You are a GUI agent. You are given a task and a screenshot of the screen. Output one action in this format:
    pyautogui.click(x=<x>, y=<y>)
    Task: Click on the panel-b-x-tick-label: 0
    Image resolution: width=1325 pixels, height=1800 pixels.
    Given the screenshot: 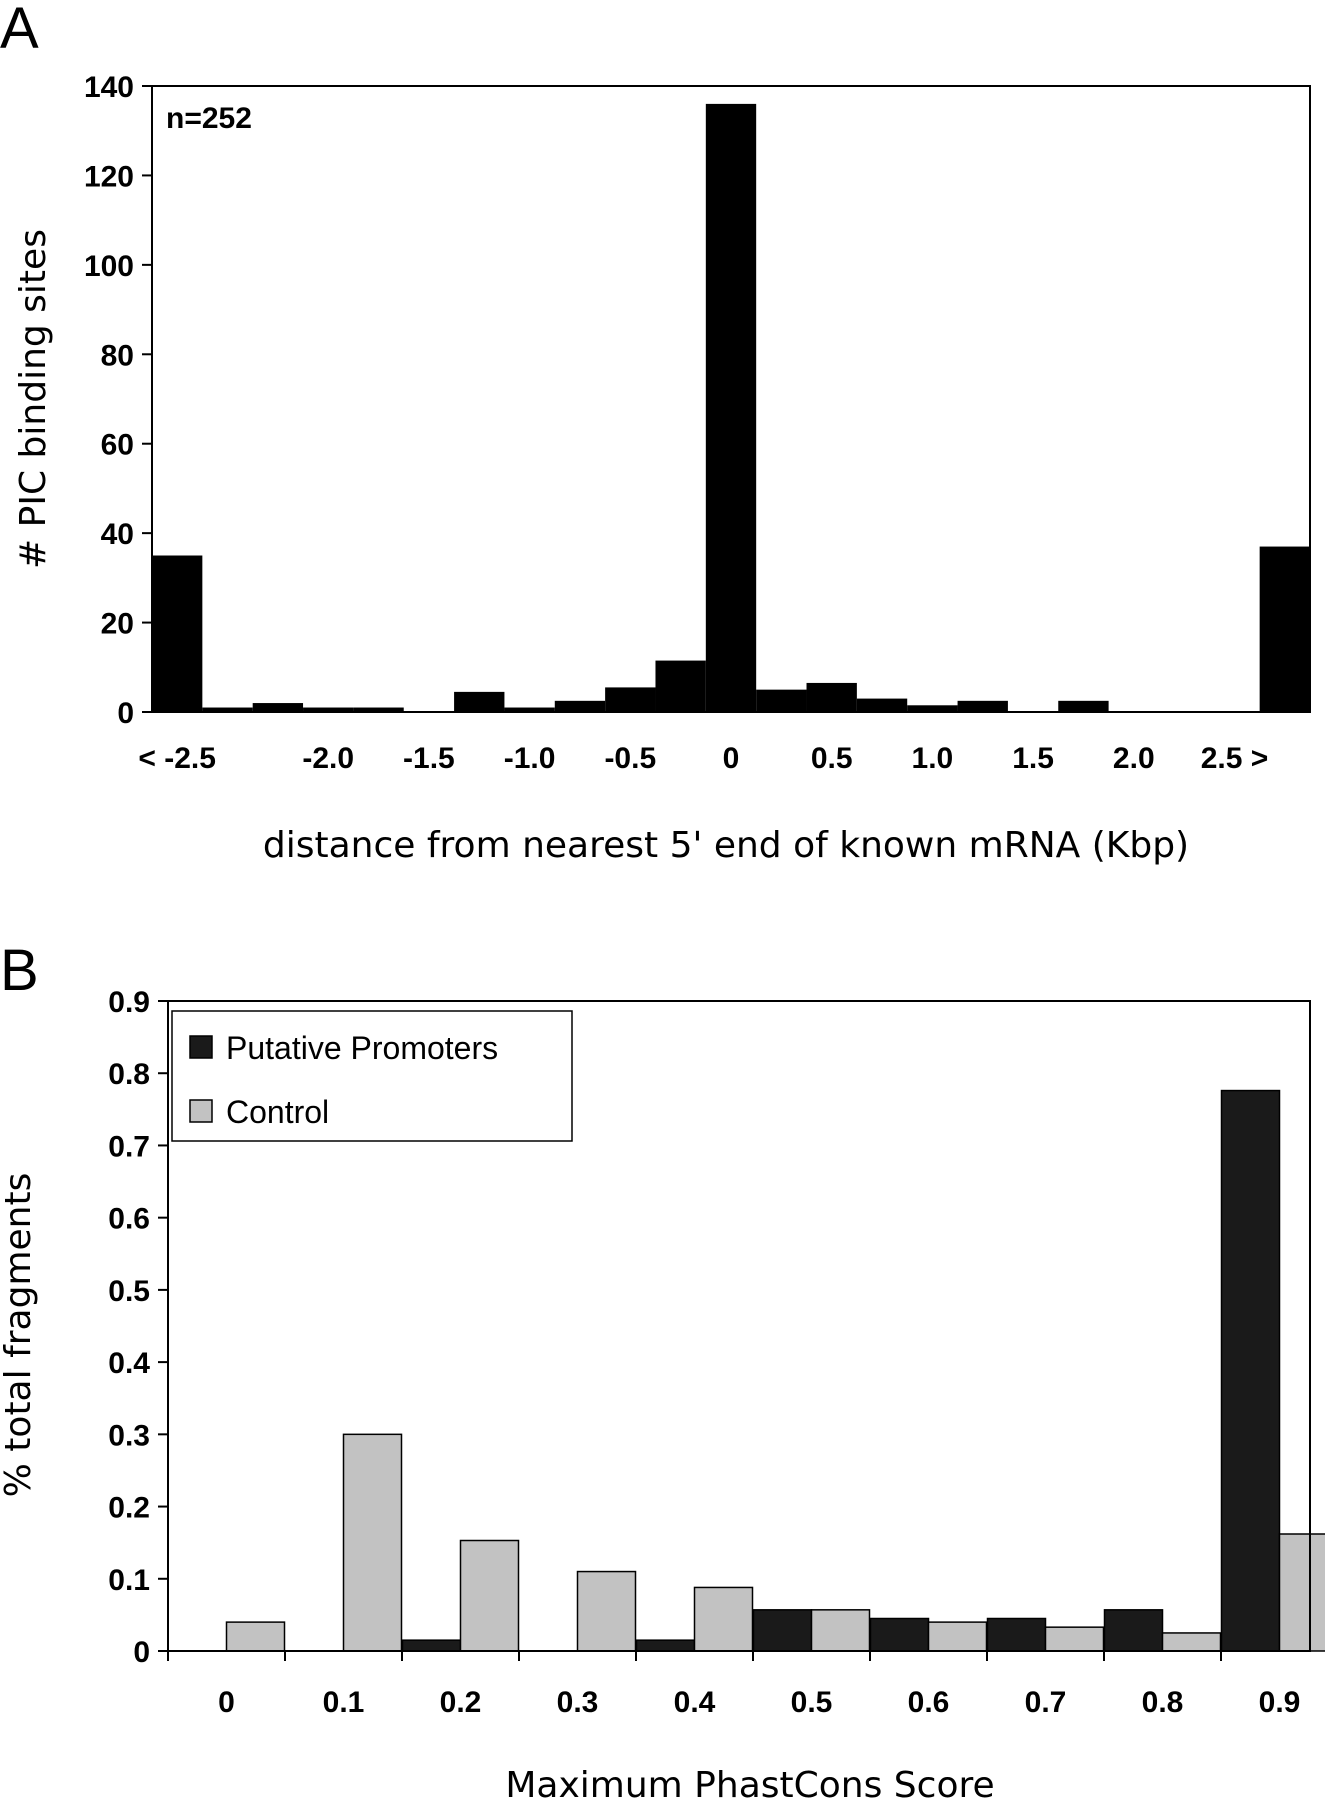 What is the action you would take?
    pyautogui.click(x=226, y=1702)
    